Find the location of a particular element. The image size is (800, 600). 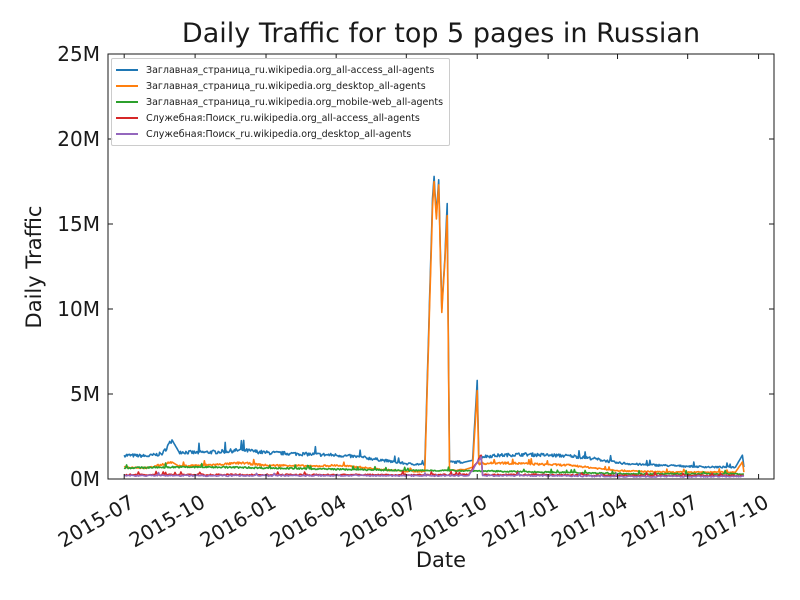

x-tick-label: 2016-01 is located at coordinates (238, 521).